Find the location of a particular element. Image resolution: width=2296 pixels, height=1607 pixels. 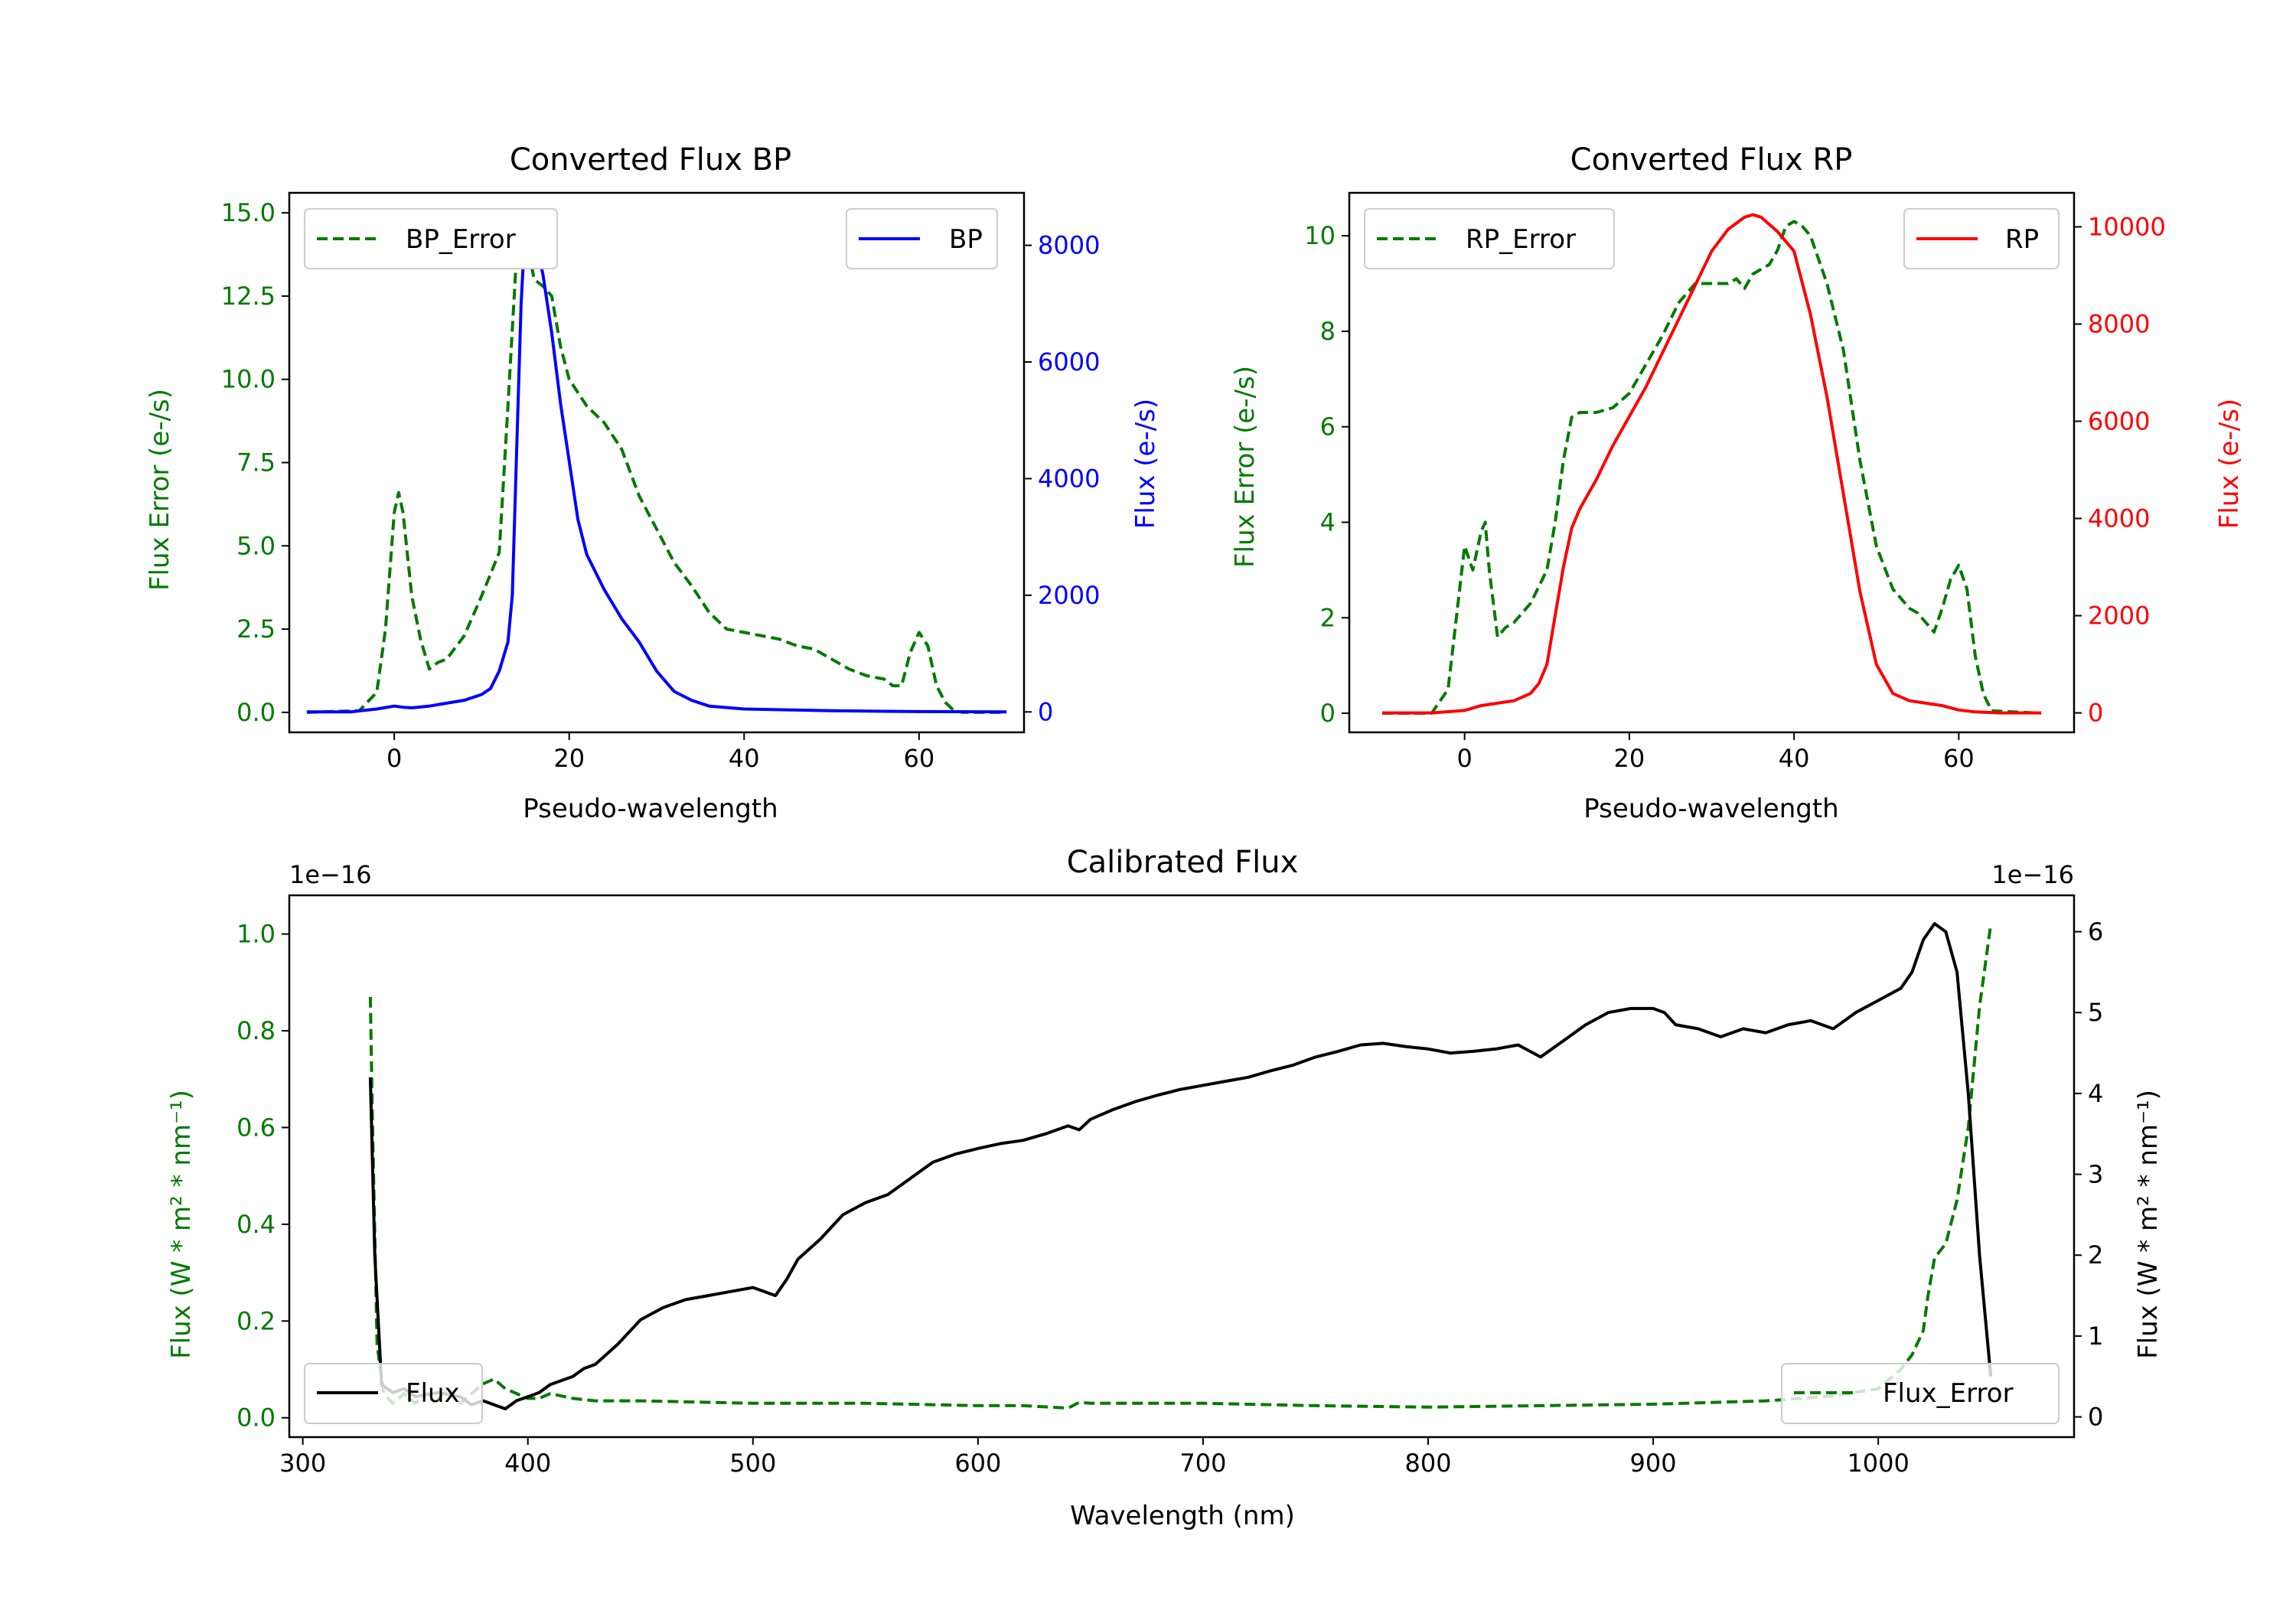

calibrated-x-axis-label: Wavelength (nm) is located at coordinates (1182, 1516).